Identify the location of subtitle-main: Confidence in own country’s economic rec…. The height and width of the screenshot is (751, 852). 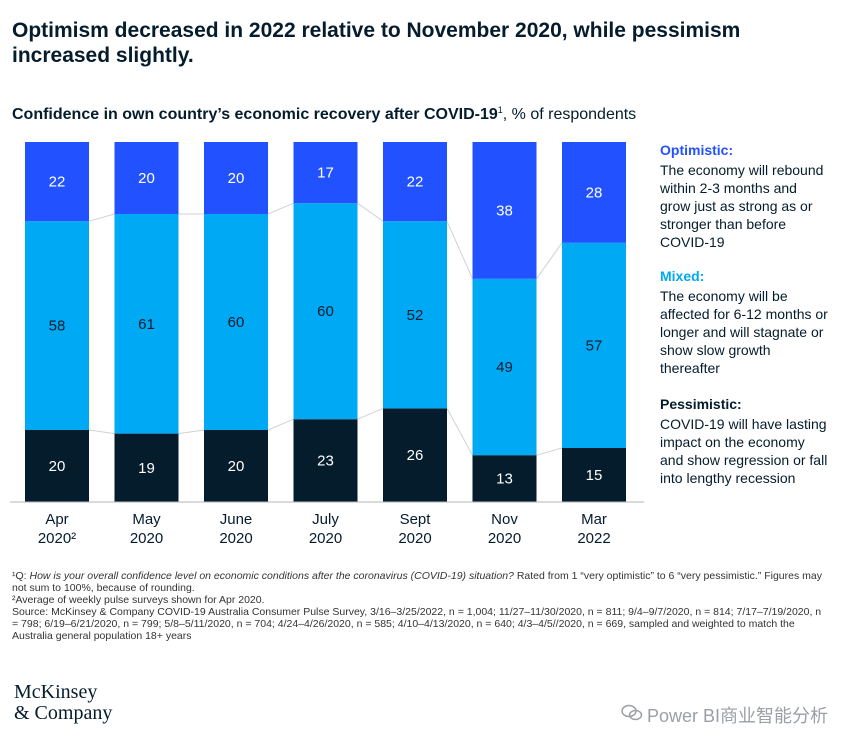
(255, 114).